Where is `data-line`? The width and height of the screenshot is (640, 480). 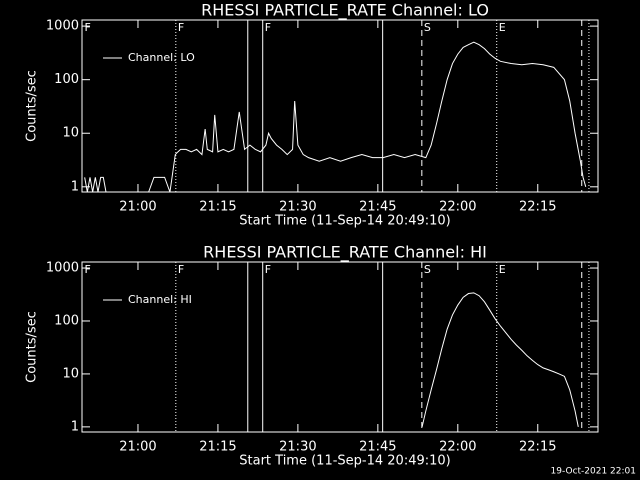 data-line is located at coordinates (500, 359).